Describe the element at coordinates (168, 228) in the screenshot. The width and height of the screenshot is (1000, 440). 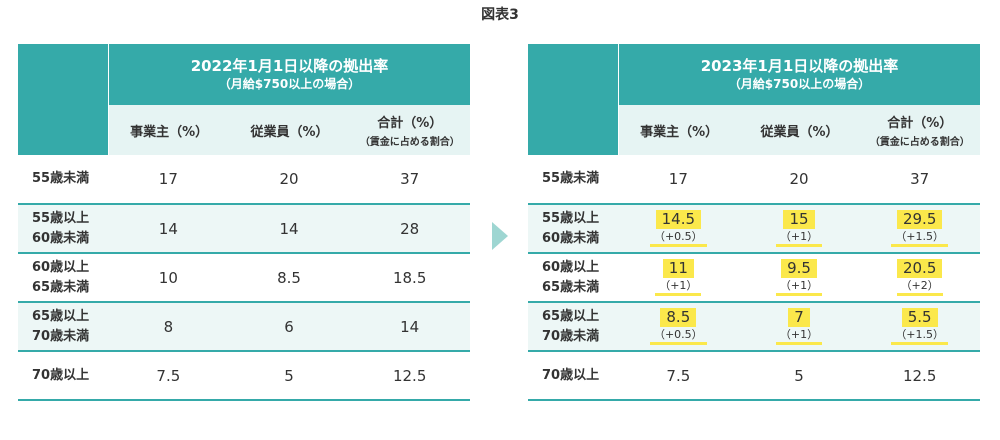
I see `cell-employer: 14` at that location.